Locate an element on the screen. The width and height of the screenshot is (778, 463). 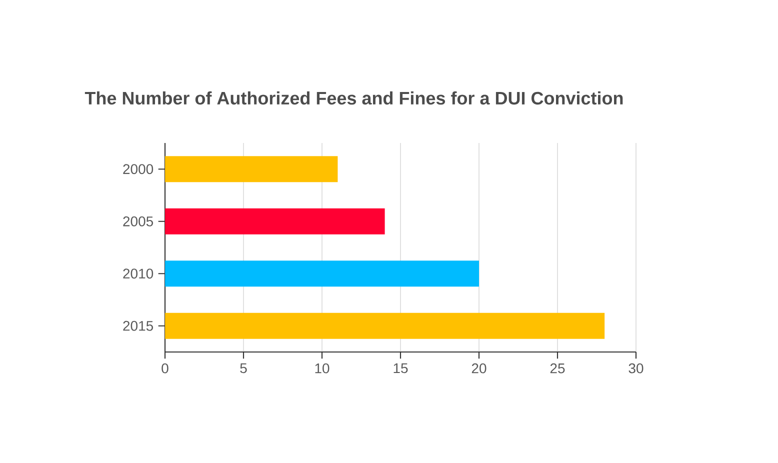
x-tick-label: 0 is located at coordinates (165, 368).